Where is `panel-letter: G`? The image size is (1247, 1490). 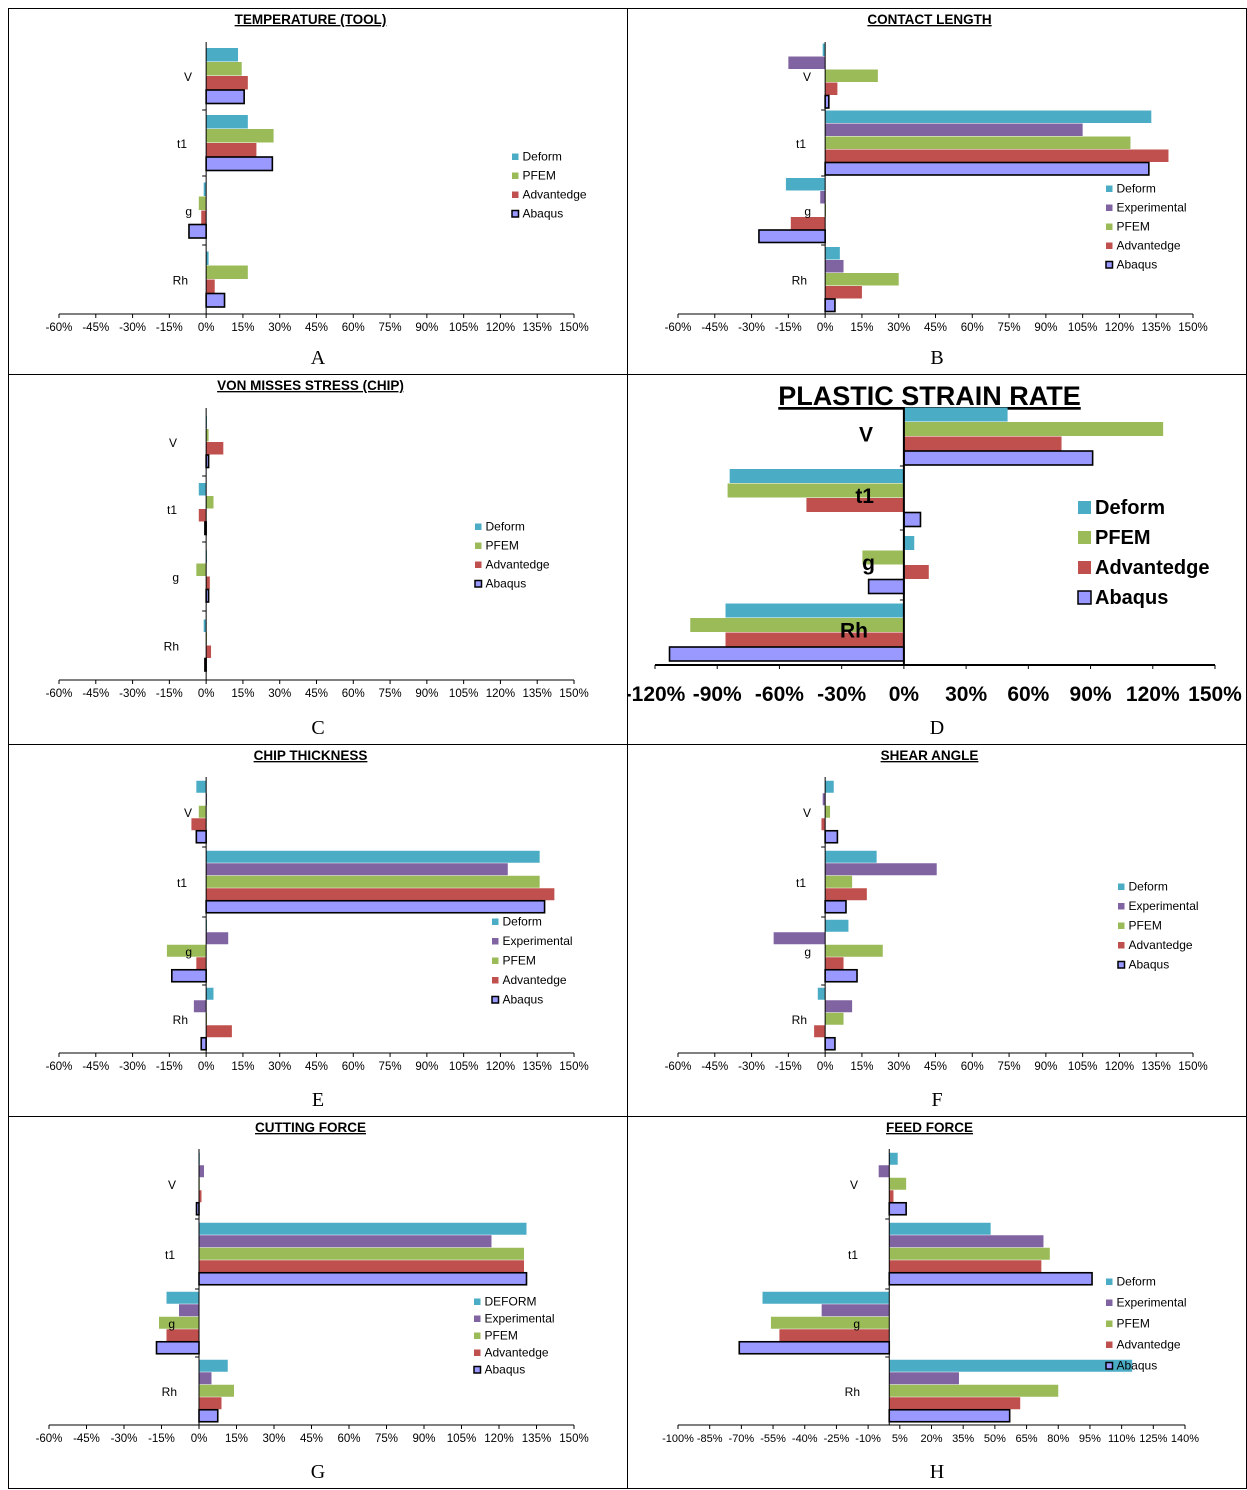
panel-letter: G is located at coordinates (318, 1472).